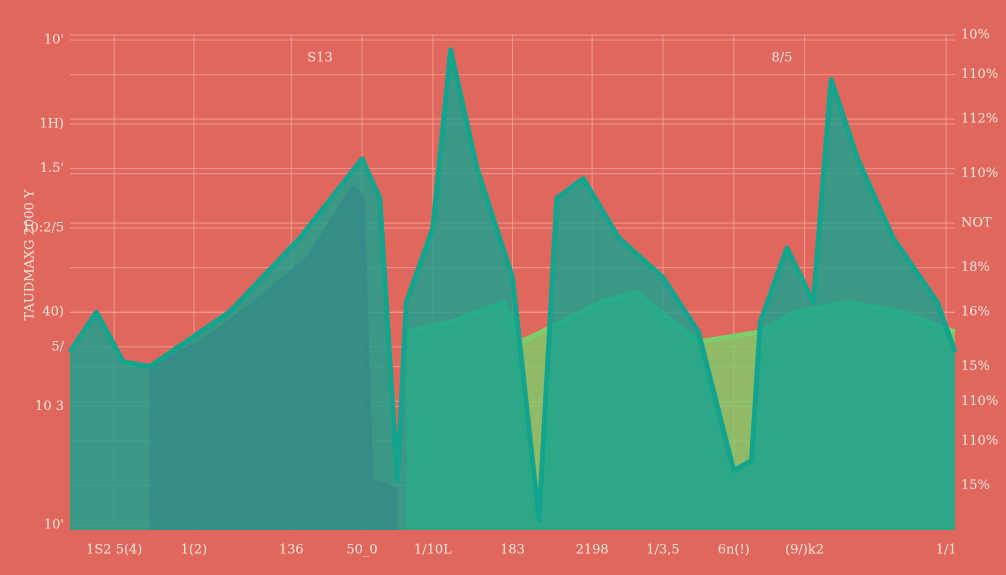 The width and height of the screenshot is (1006, 575). What do you see at coordinates (51, 124) in the screenshot?
I see `y-tick-label: 1H)` at bounding box center [51, 124].